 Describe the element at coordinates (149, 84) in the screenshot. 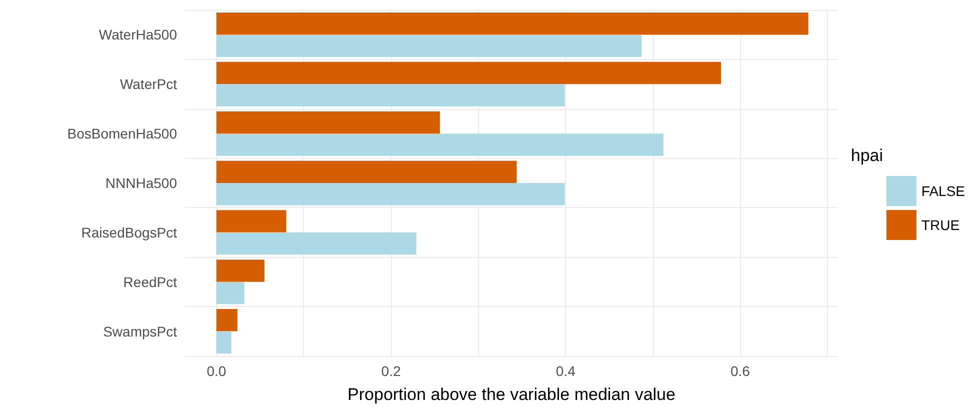

I see `y-tick-label: WaterPct` at that location.